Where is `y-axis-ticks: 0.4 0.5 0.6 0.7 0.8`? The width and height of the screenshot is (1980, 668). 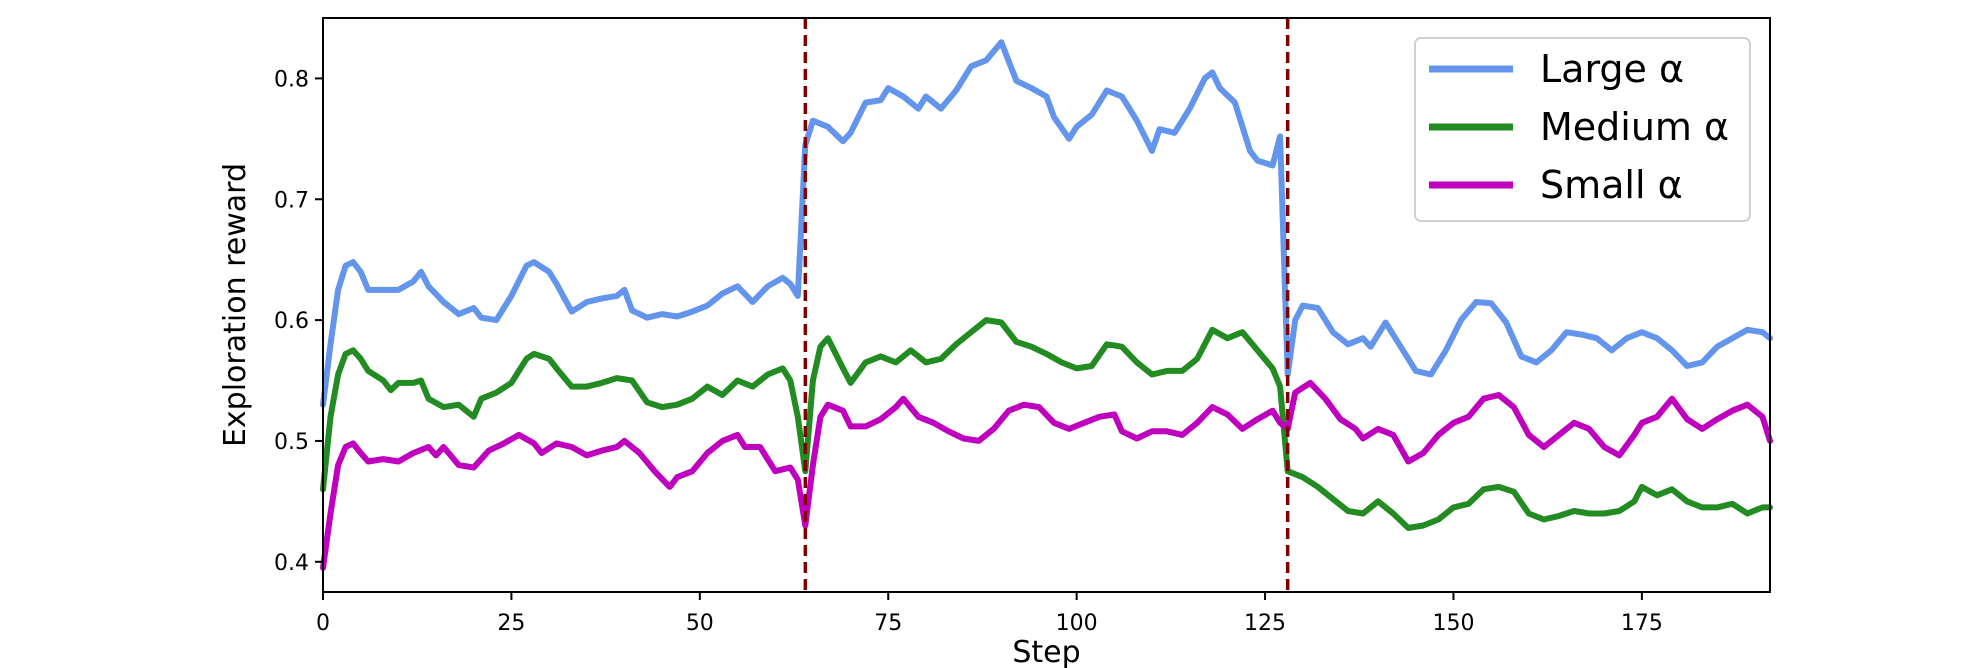
y-axis-ticks: 0.4 0.5 0.6 0.7 0.8 is located at coordinates (298, 321).